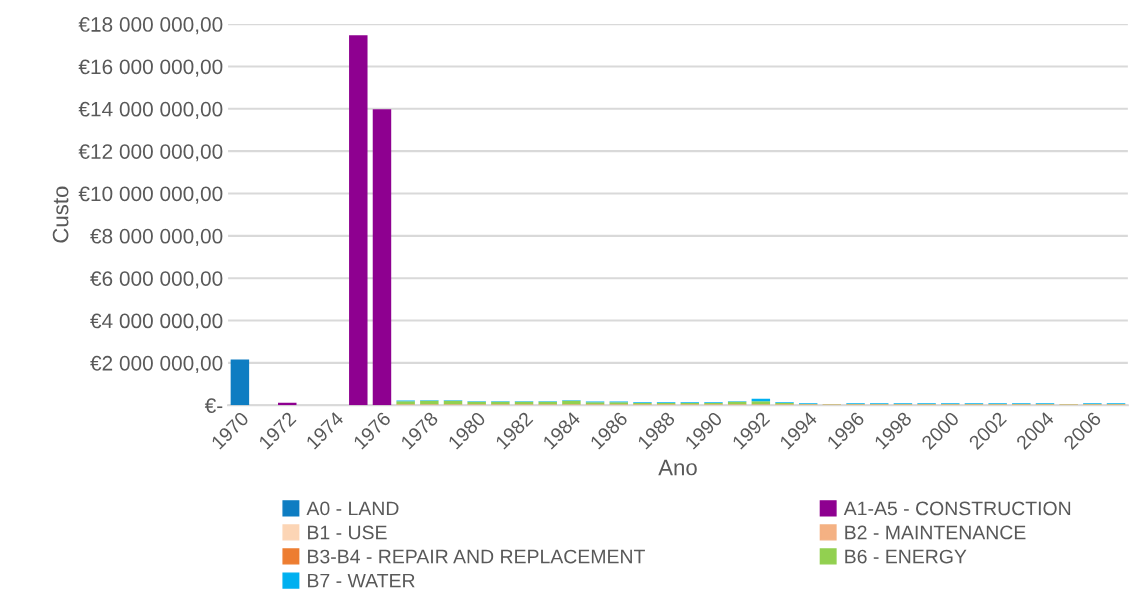  What do you see at coordinates (150, 26) in the screenshot?
I see `y-tick-label: €18 000 000,00` at bounding box center [150, 26].